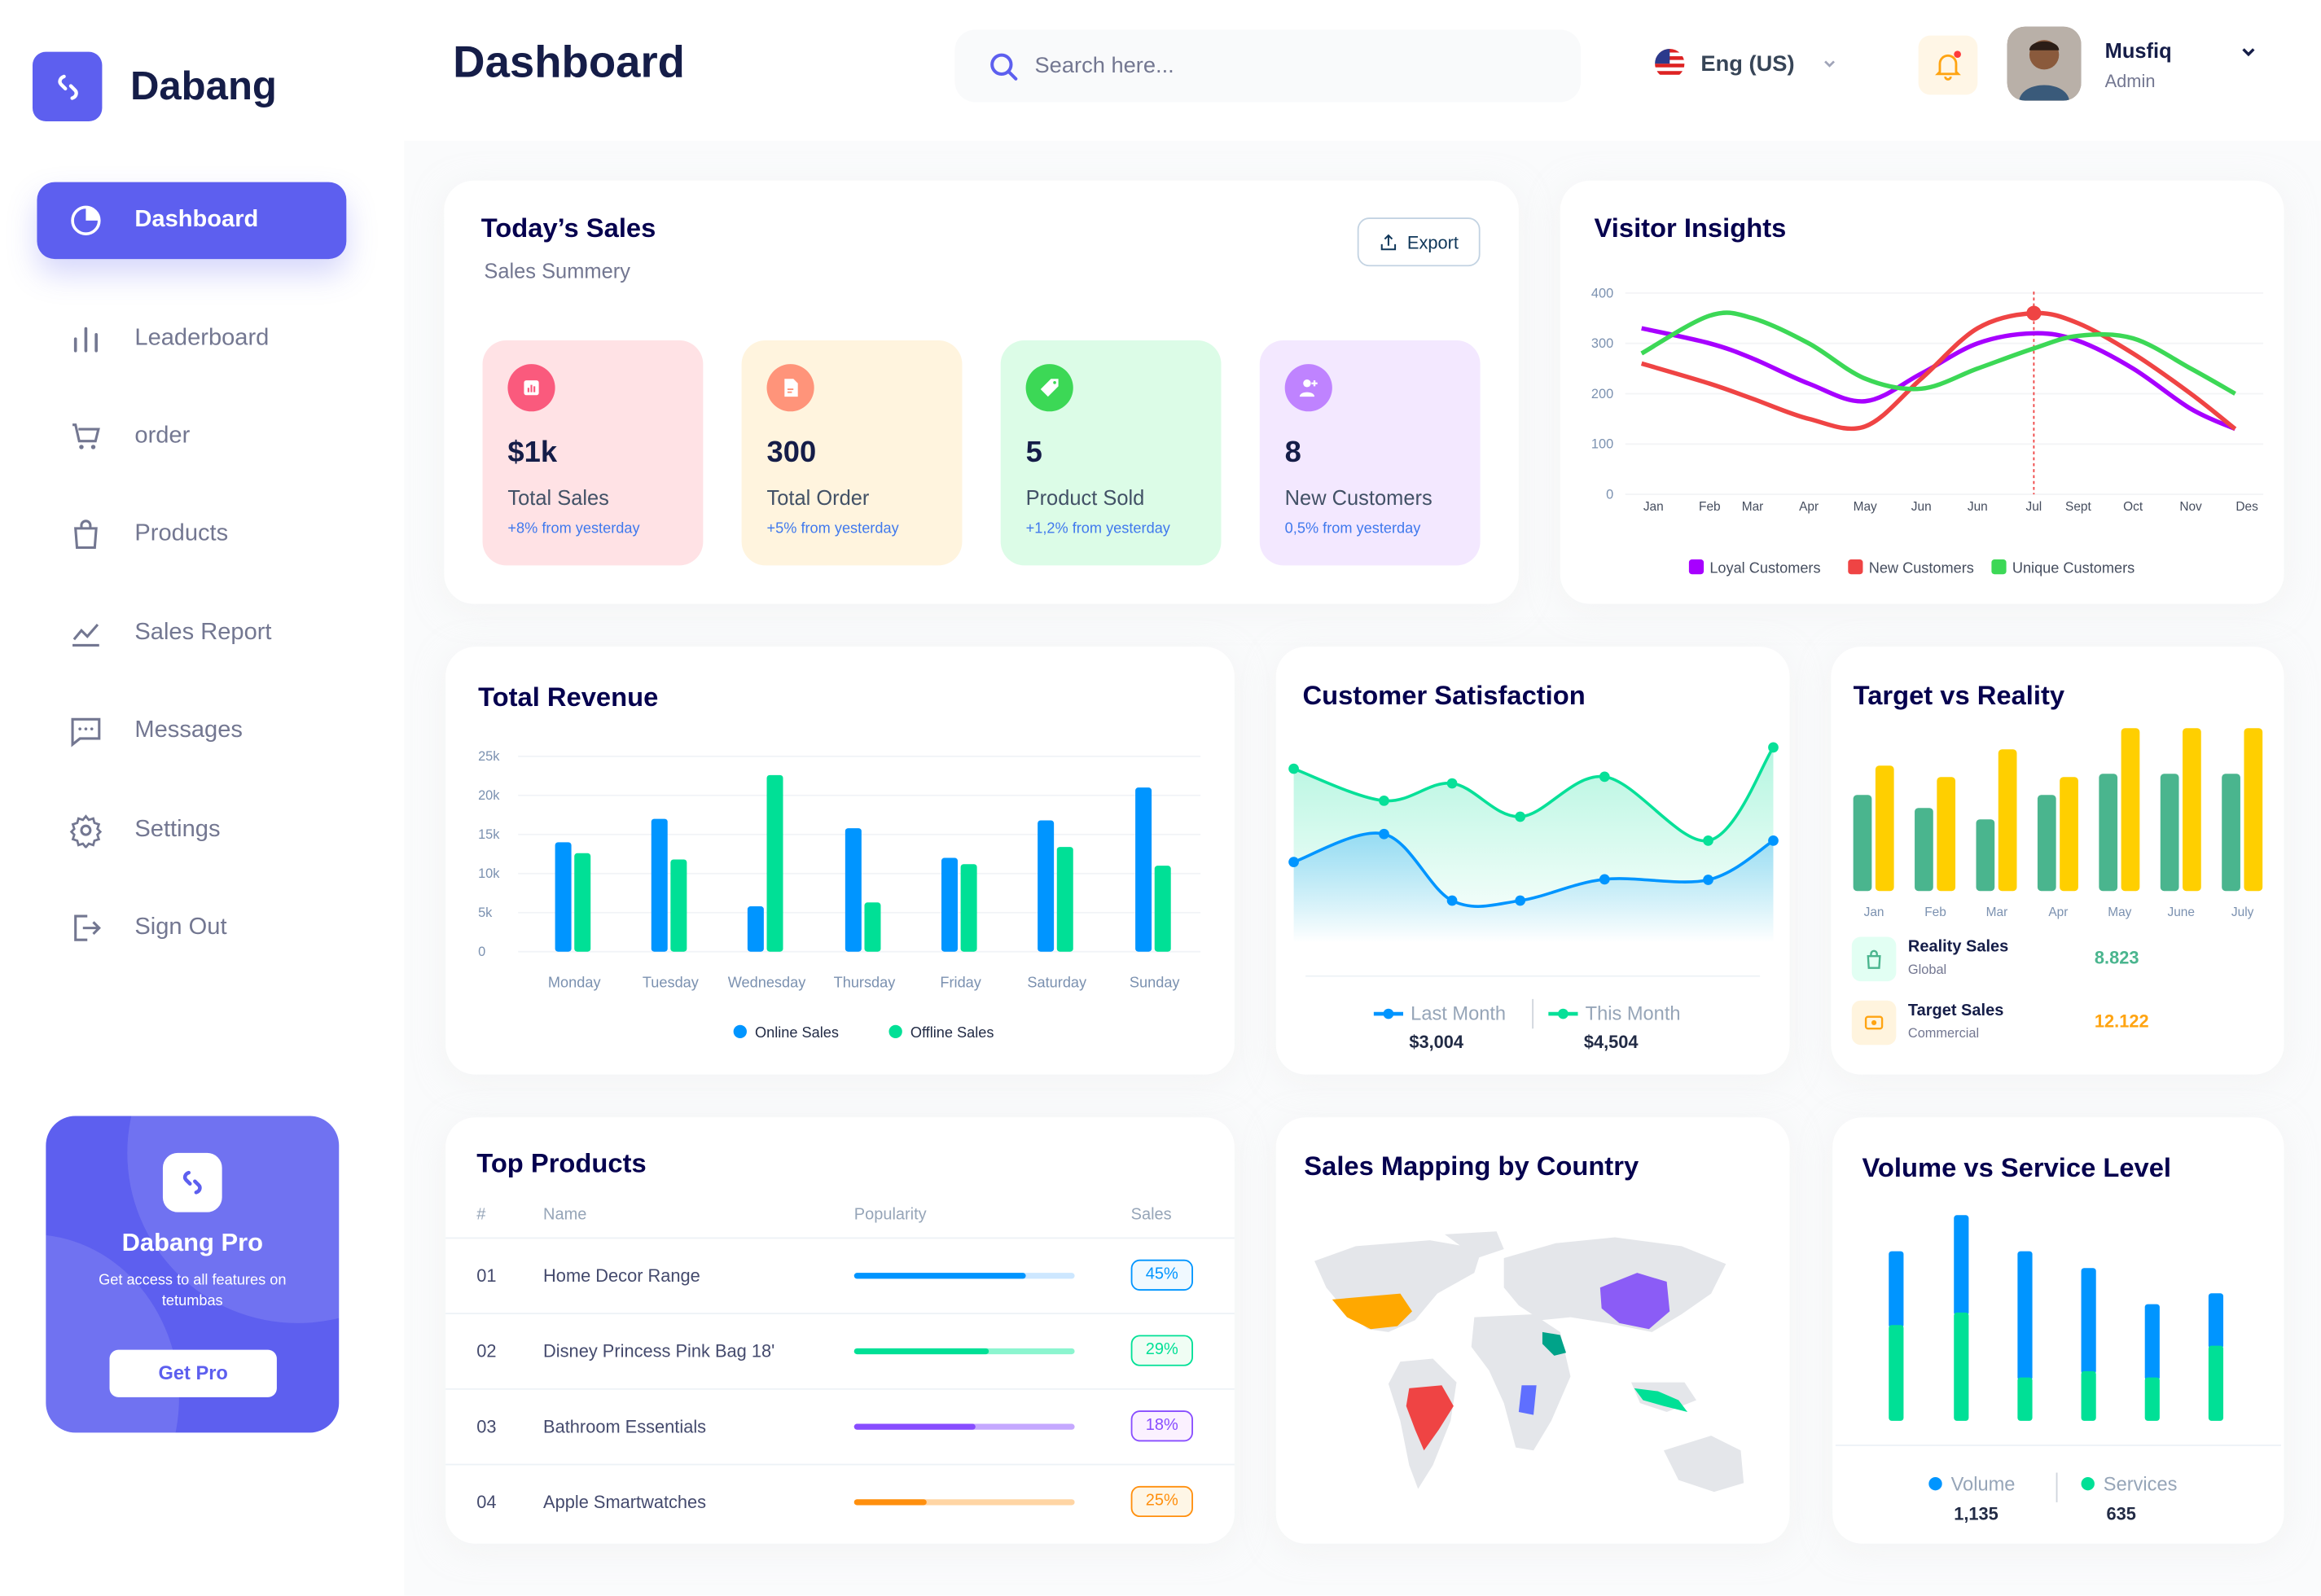  I want to click on highlight-point, so click(2034, 313).